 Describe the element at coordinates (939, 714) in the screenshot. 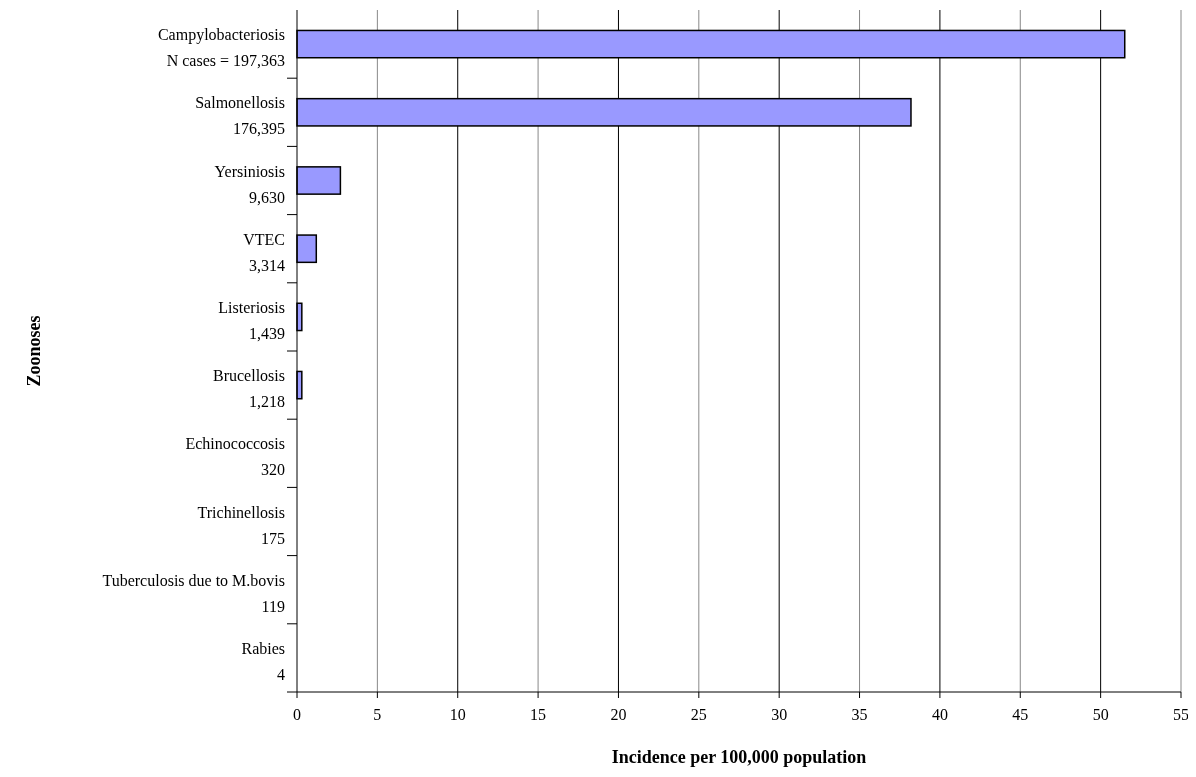

I see `x-tick-label: 40` at that location.